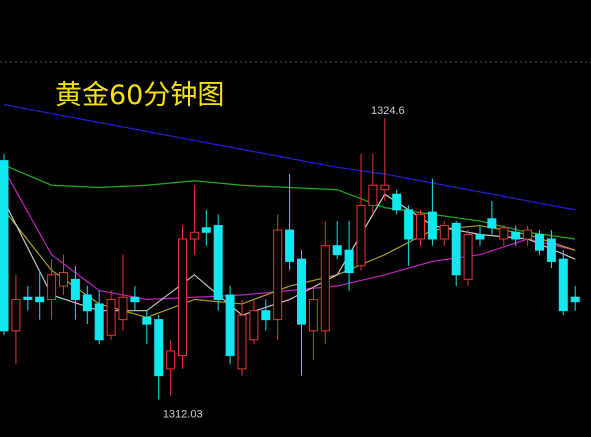 The width and height of the screenshot is (591, 437). What do you see at coordinates (139, 95) in the screenshot?
I see `chart-title: 黄金60分钟图` at bounding box center [139, 95].